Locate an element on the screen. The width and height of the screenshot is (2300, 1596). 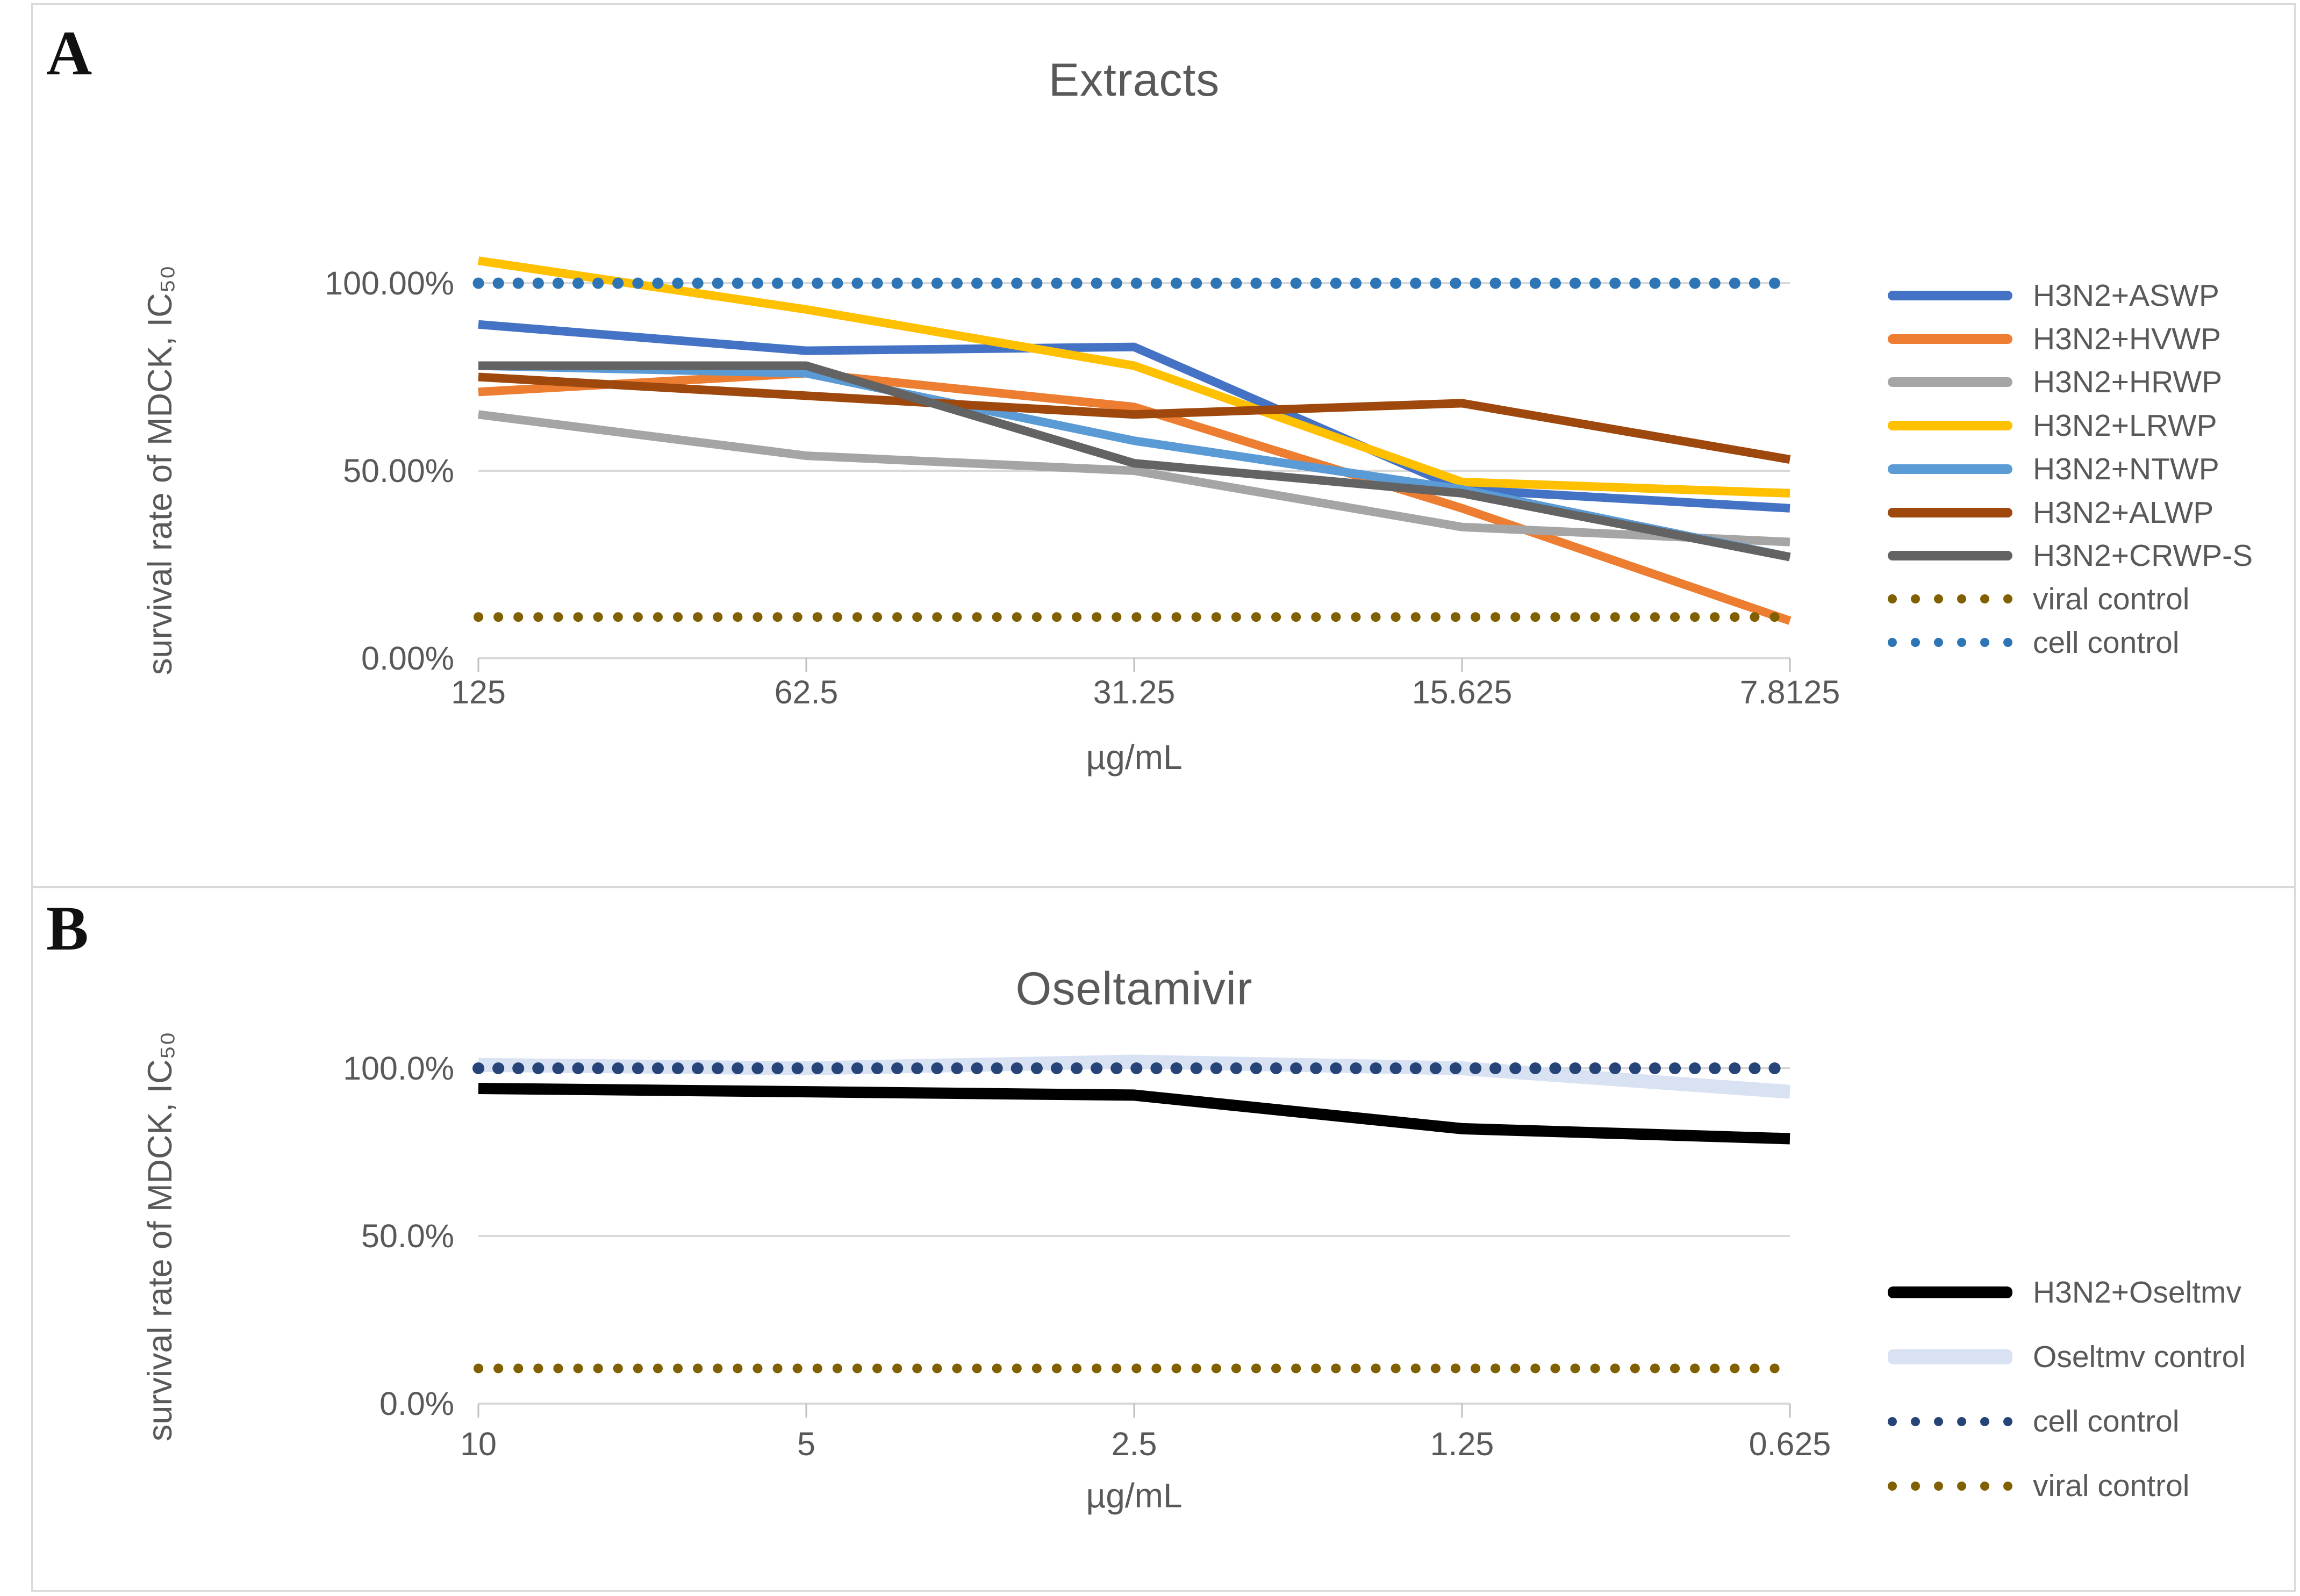
panel-divider-line is located at coordinates (1163, 887).